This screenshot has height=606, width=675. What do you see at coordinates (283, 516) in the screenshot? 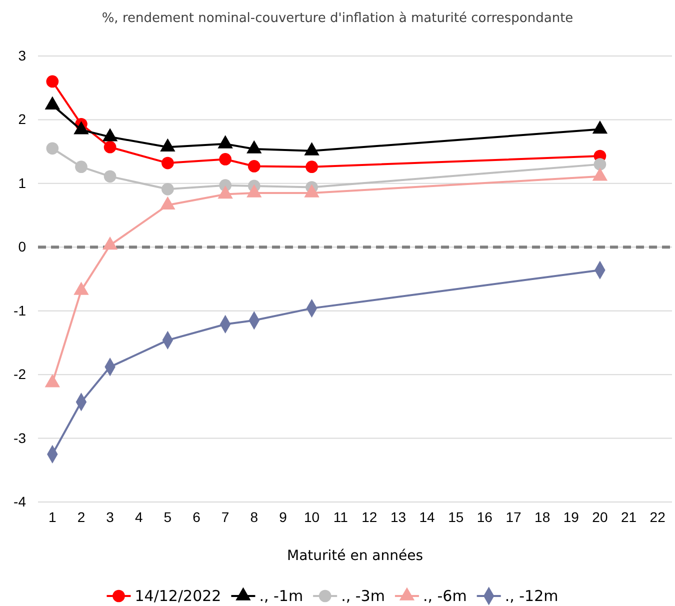
I see `x-tick-label: 9` at bounding box center [283, 516].